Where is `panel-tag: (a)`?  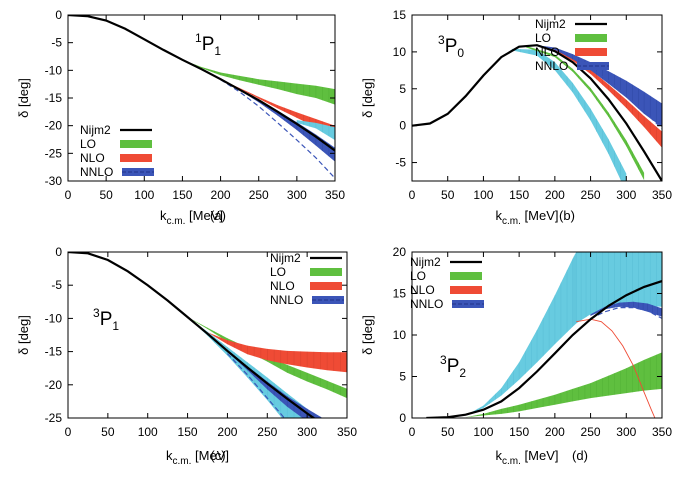
panel-tag: (a) is located at coordinates (218, 215).